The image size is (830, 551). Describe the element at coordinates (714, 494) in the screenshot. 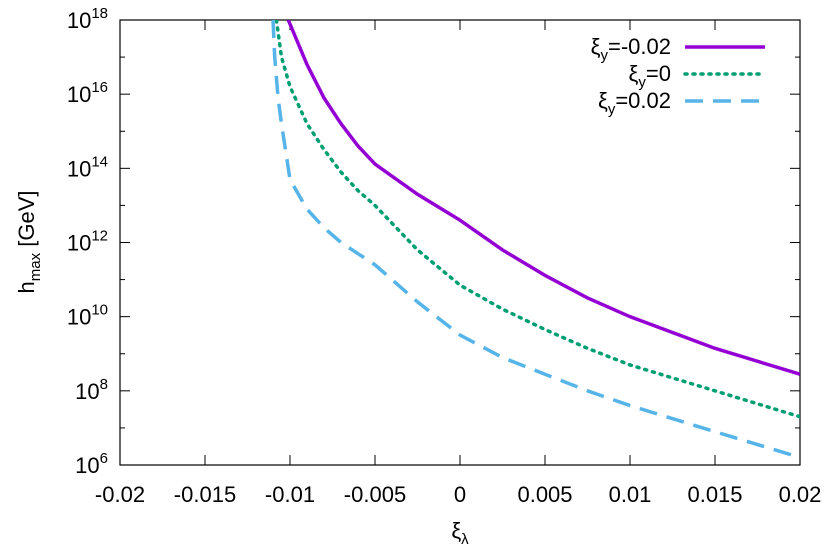

I see `x-tick-label: 0.015` at that location.